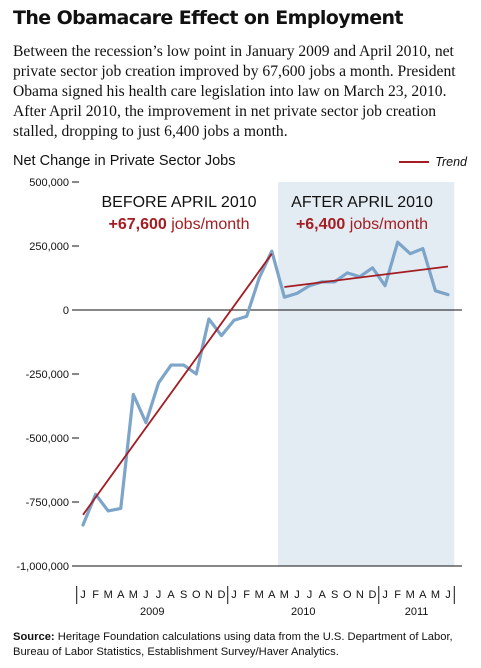 The height and width of the screenshot is (668, 481). What do you see at coordinates (152, 612) in the screenshot?
I see `year-label: 2009` at bounding box center [152, 612].